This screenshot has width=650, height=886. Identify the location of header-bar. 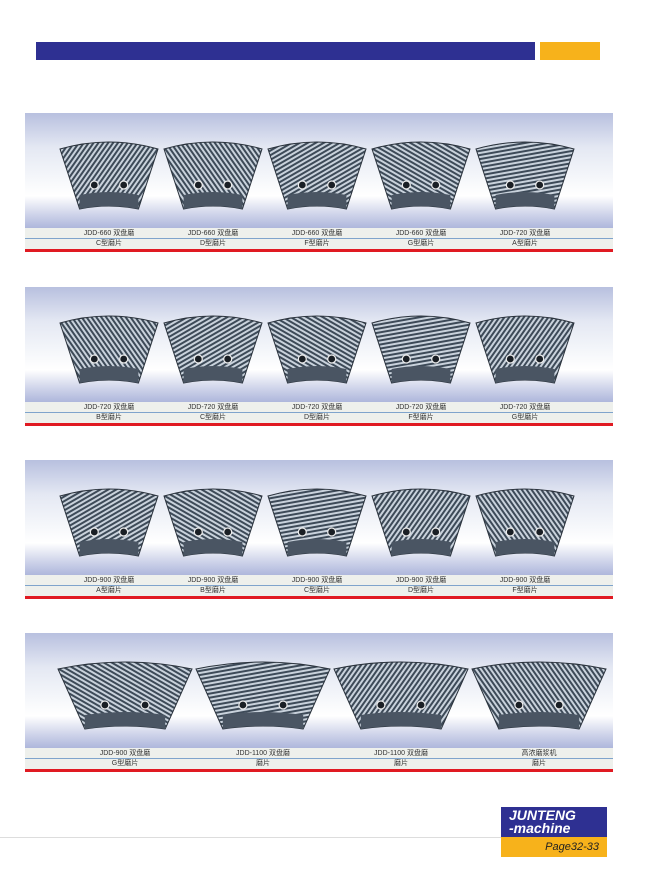
(285, 51).